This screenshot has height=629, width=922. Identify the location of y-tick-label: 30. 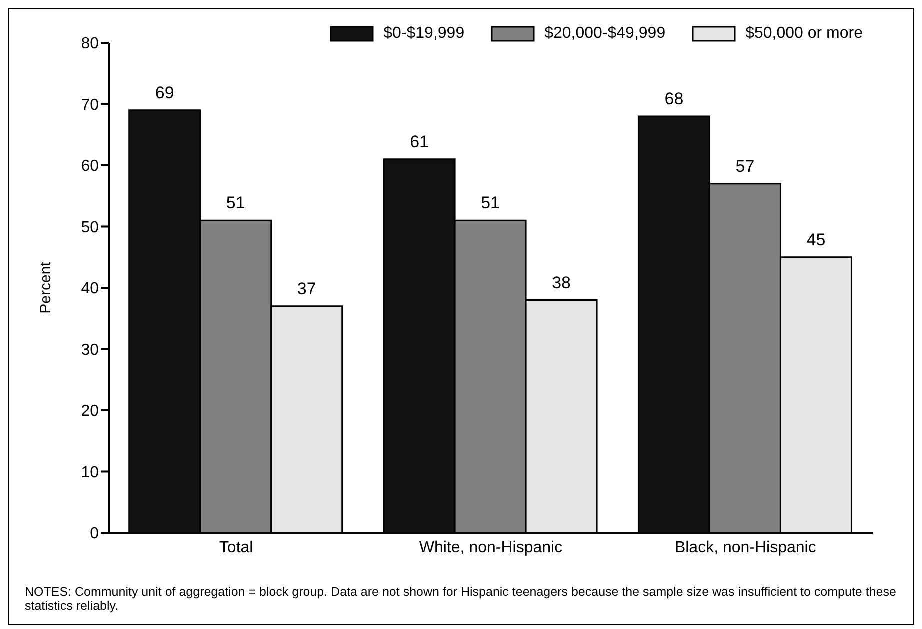
(90, 350).